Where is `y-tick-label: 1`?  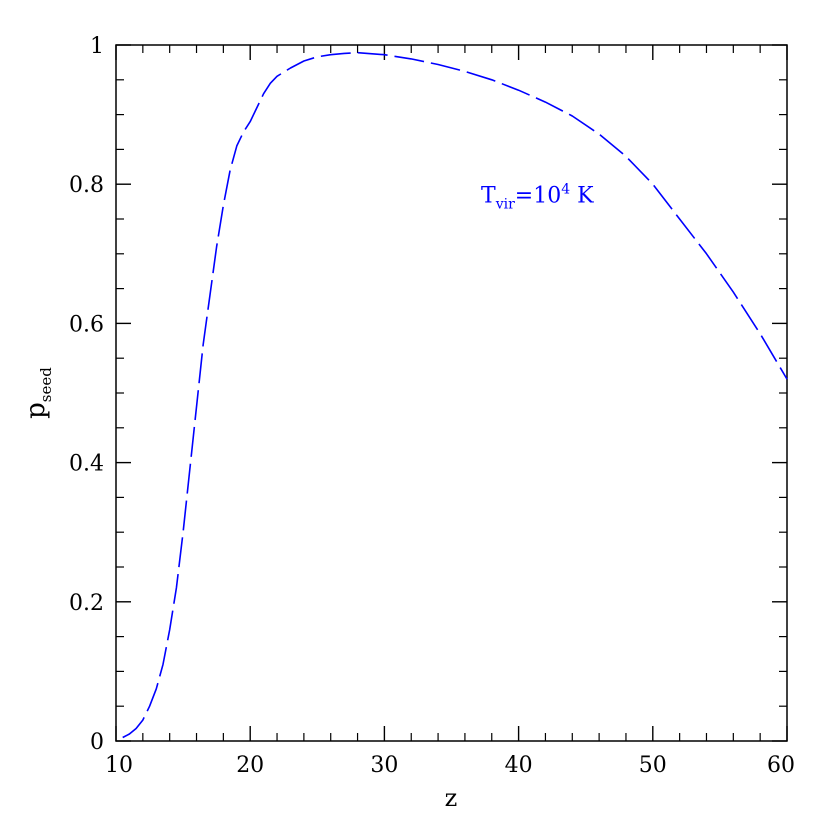 y-tick-label: 1 is located at coordinates (97, 46).